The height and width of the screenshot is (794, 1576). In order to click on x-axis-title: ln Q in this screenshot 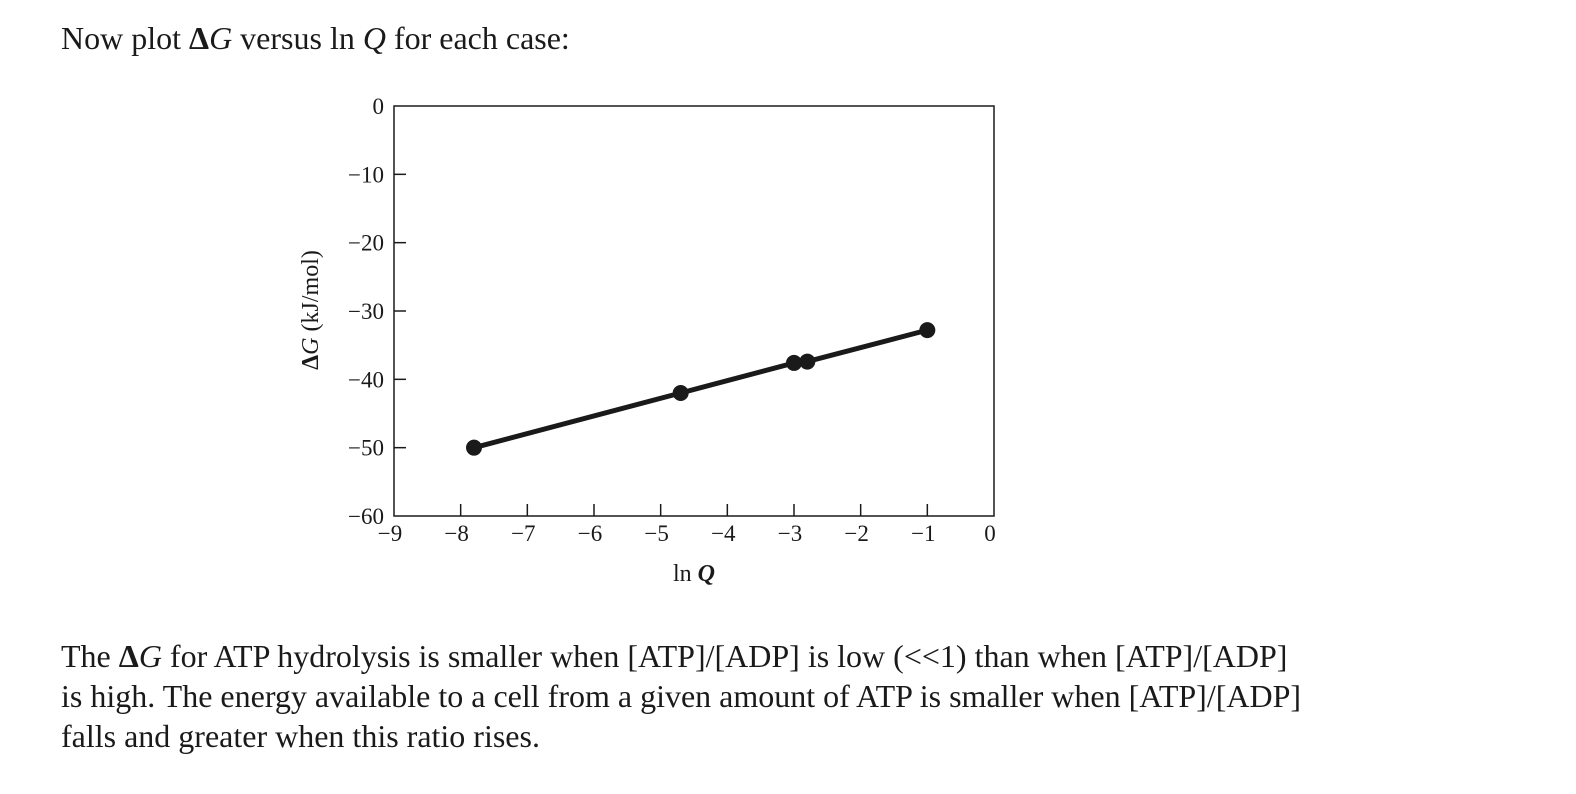, I will do `click(694, 574)`.